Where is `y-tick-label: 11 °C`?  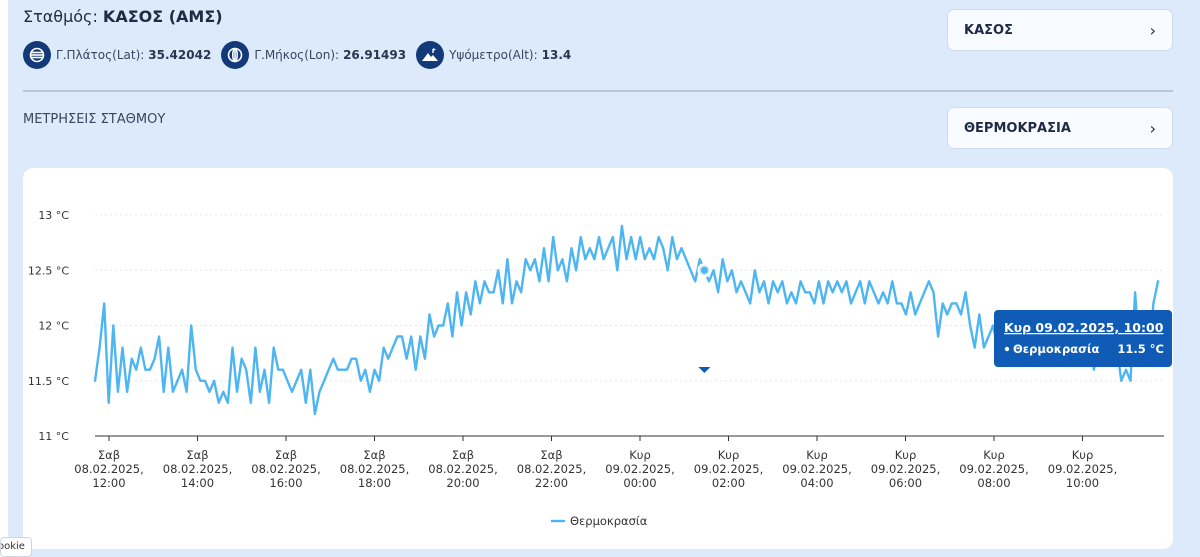 y-tick-label: 11 °C is located at coordinates (53, 436).